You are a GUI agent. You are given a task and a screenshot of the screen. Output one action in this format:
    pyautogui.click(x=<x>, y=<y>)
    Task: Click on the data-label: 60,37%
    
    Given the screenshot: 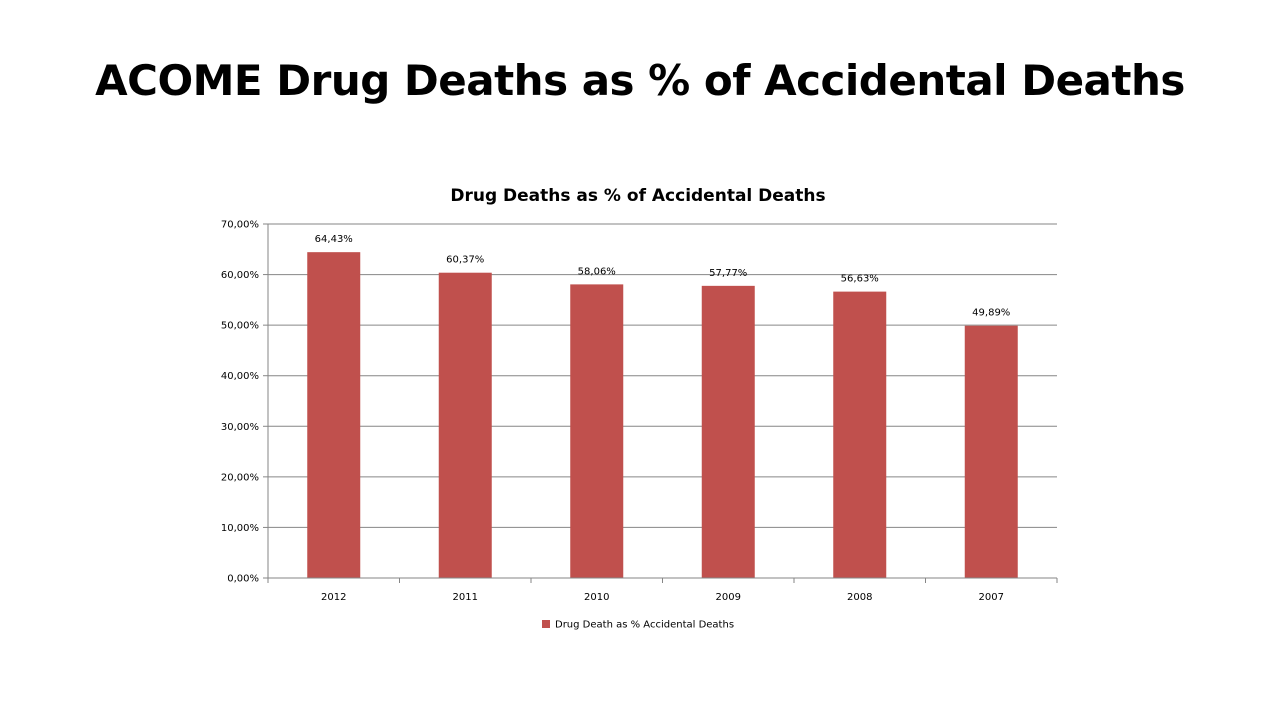 What is the action you would take?
    pyautogui.click(x=465, y=260)
    